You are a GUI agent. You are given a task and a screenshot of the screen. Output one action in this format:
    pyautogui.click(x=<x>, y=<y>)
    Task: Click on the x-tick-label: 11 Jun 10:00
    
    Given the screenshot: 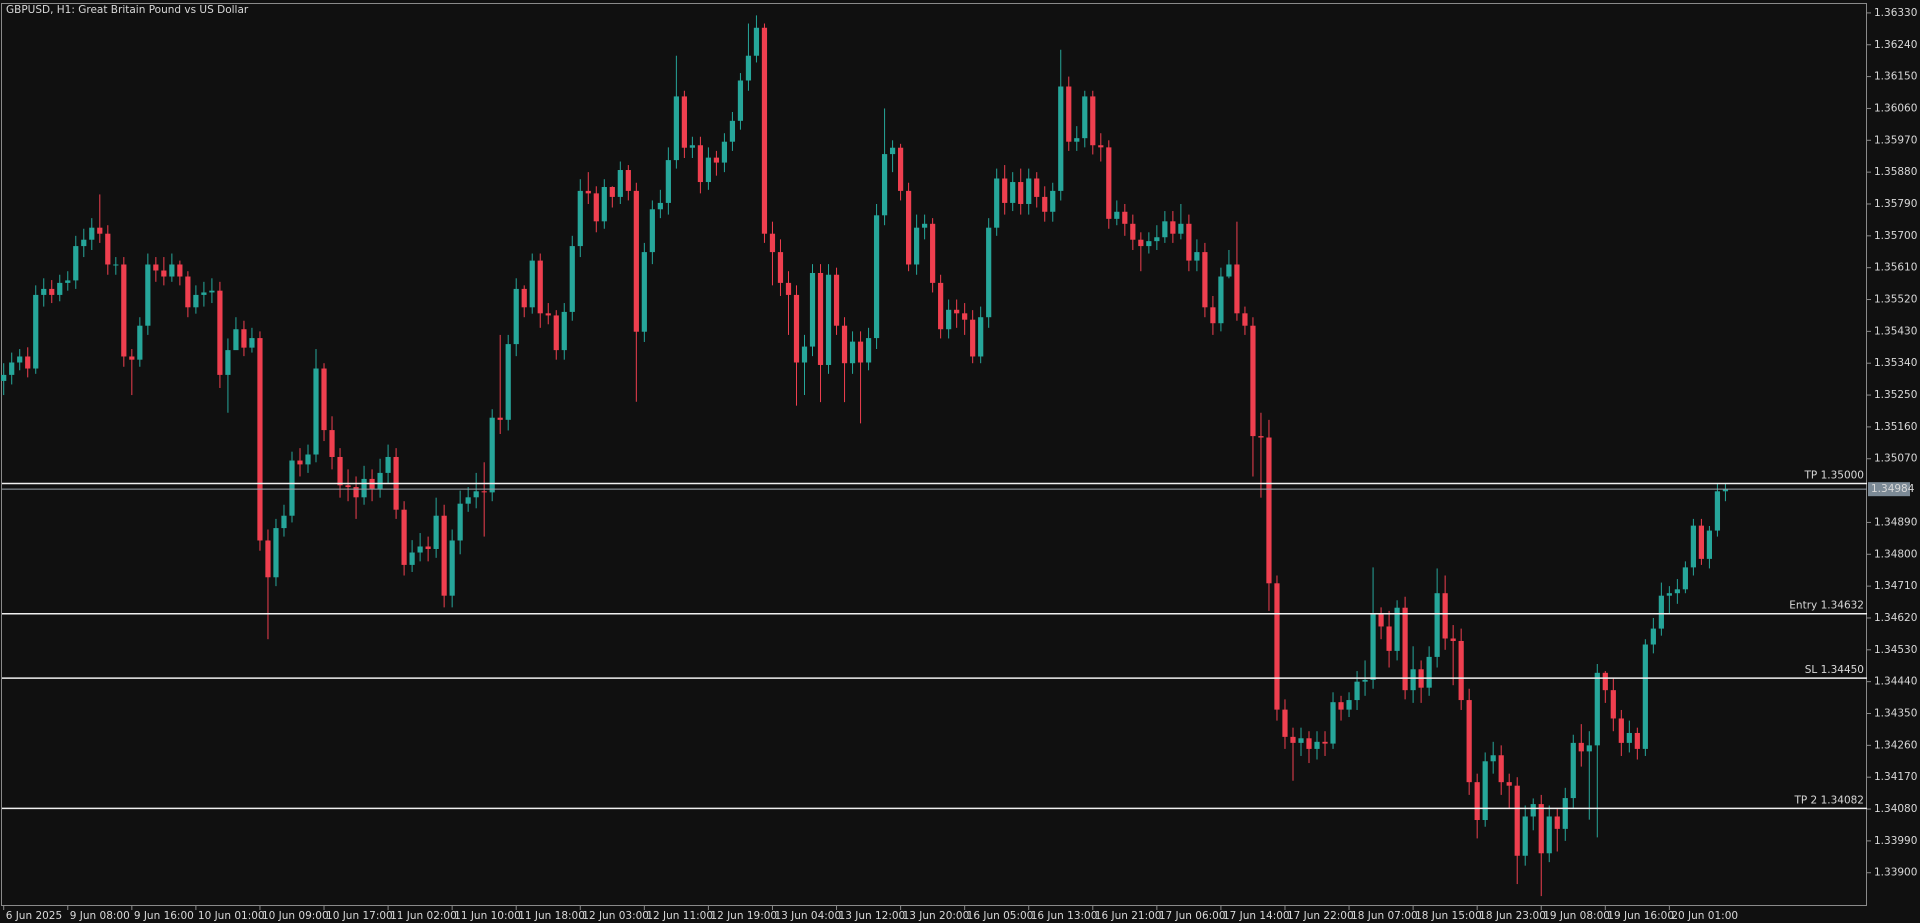 What is the action you would take?
    pyautogui.click(x=487, y=916)
    